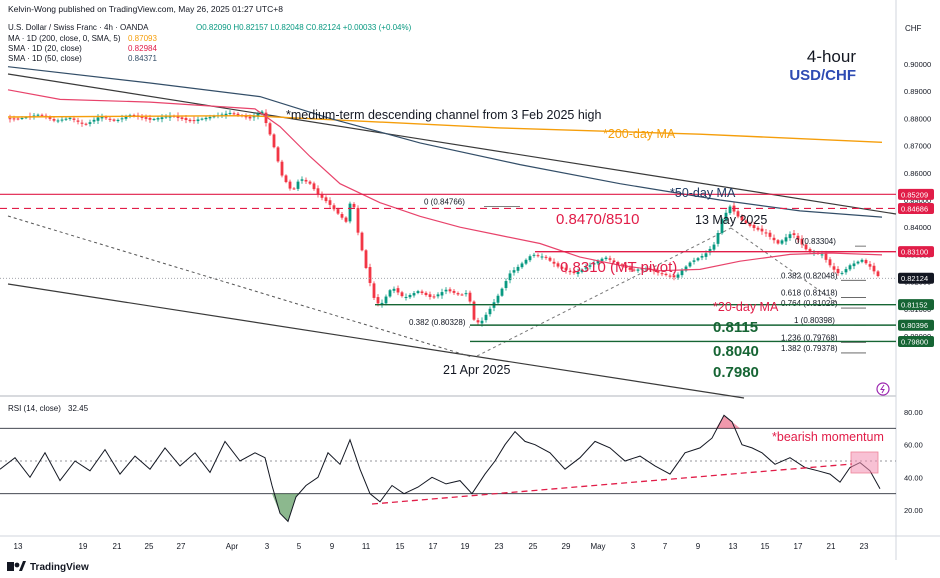 Image resolution: width=940 pixels, height=578 pixels. I want to click on price-badge-label: 0.83100, so click(914, 252).